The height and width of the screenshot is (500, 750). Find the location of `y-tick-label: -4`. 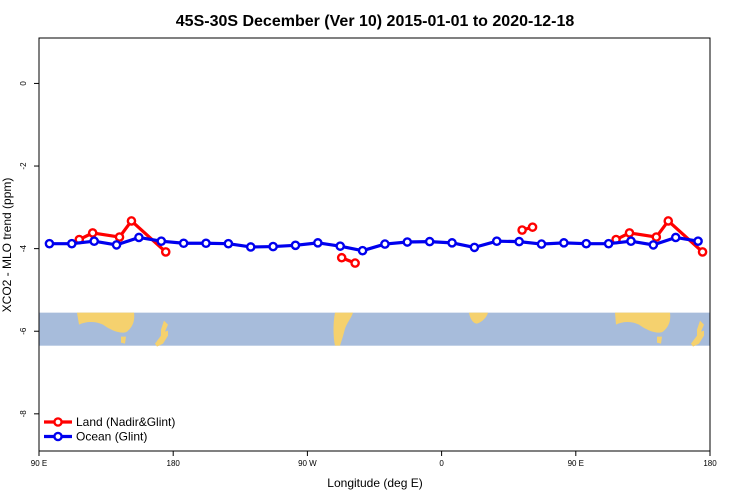

y-tick-label: -4 is located at coordinates (23, 249).